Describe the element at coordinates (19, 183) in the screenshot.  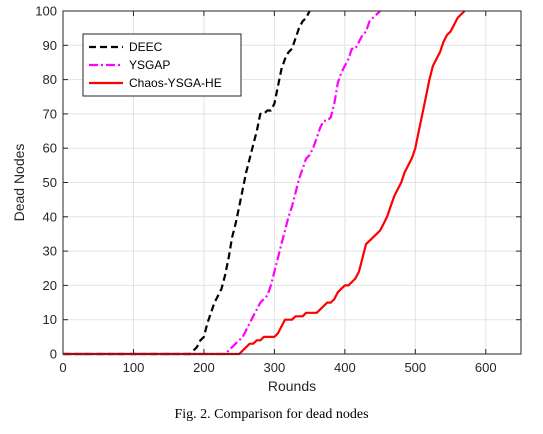
I see `y-axis-label: Dead Nodes` at that location.